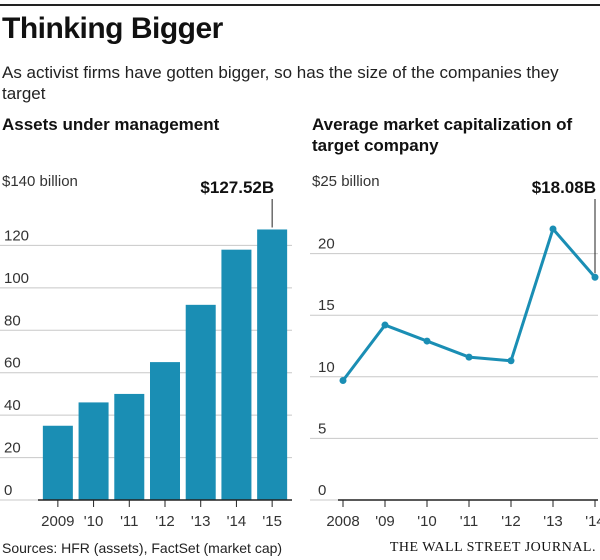  I want to click on bar-y-tick-label: 20, so click(12, 448).